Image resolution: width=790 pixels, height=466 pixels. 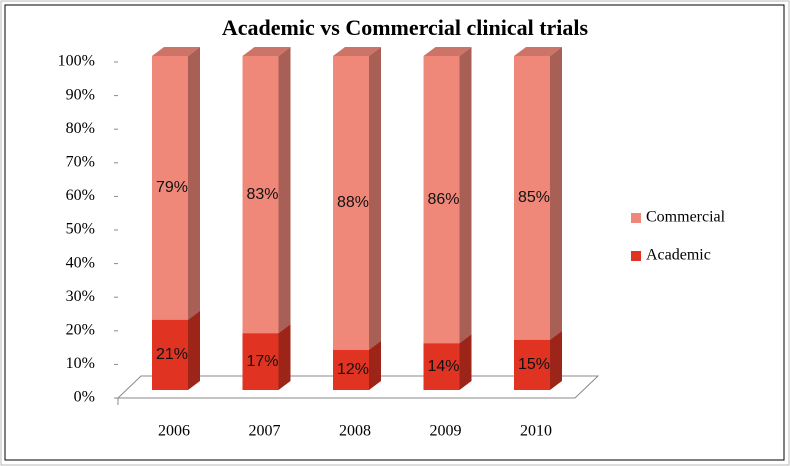 I want to click on value-label: 17%, so click(x=262, y=361).